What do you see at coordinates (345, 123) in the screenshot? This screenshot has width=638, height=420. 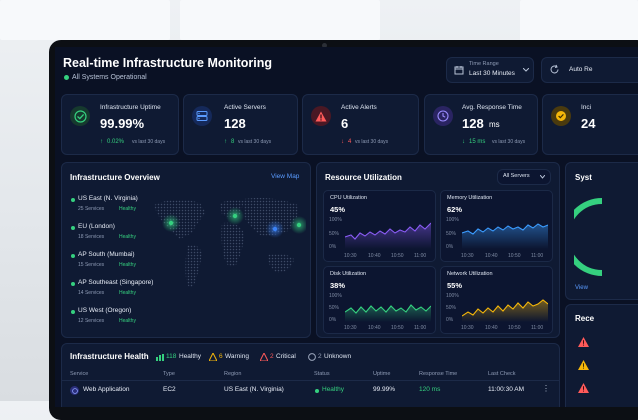 I see `kpi-value: 6` at bounding box center [345, 123].